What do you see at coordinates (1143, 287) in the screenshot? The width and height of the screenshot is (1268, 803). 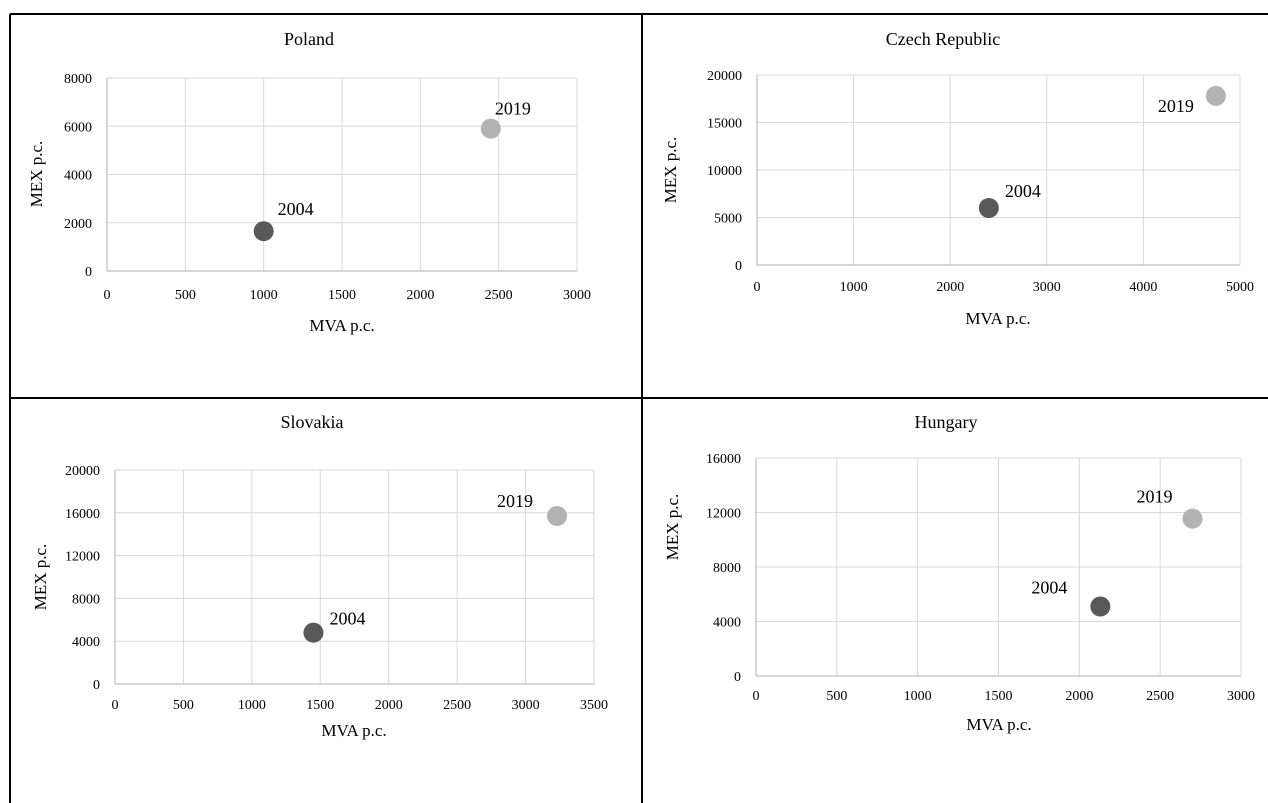 I see `x-tick-label: 4000` at bounding box center [1143, 287].